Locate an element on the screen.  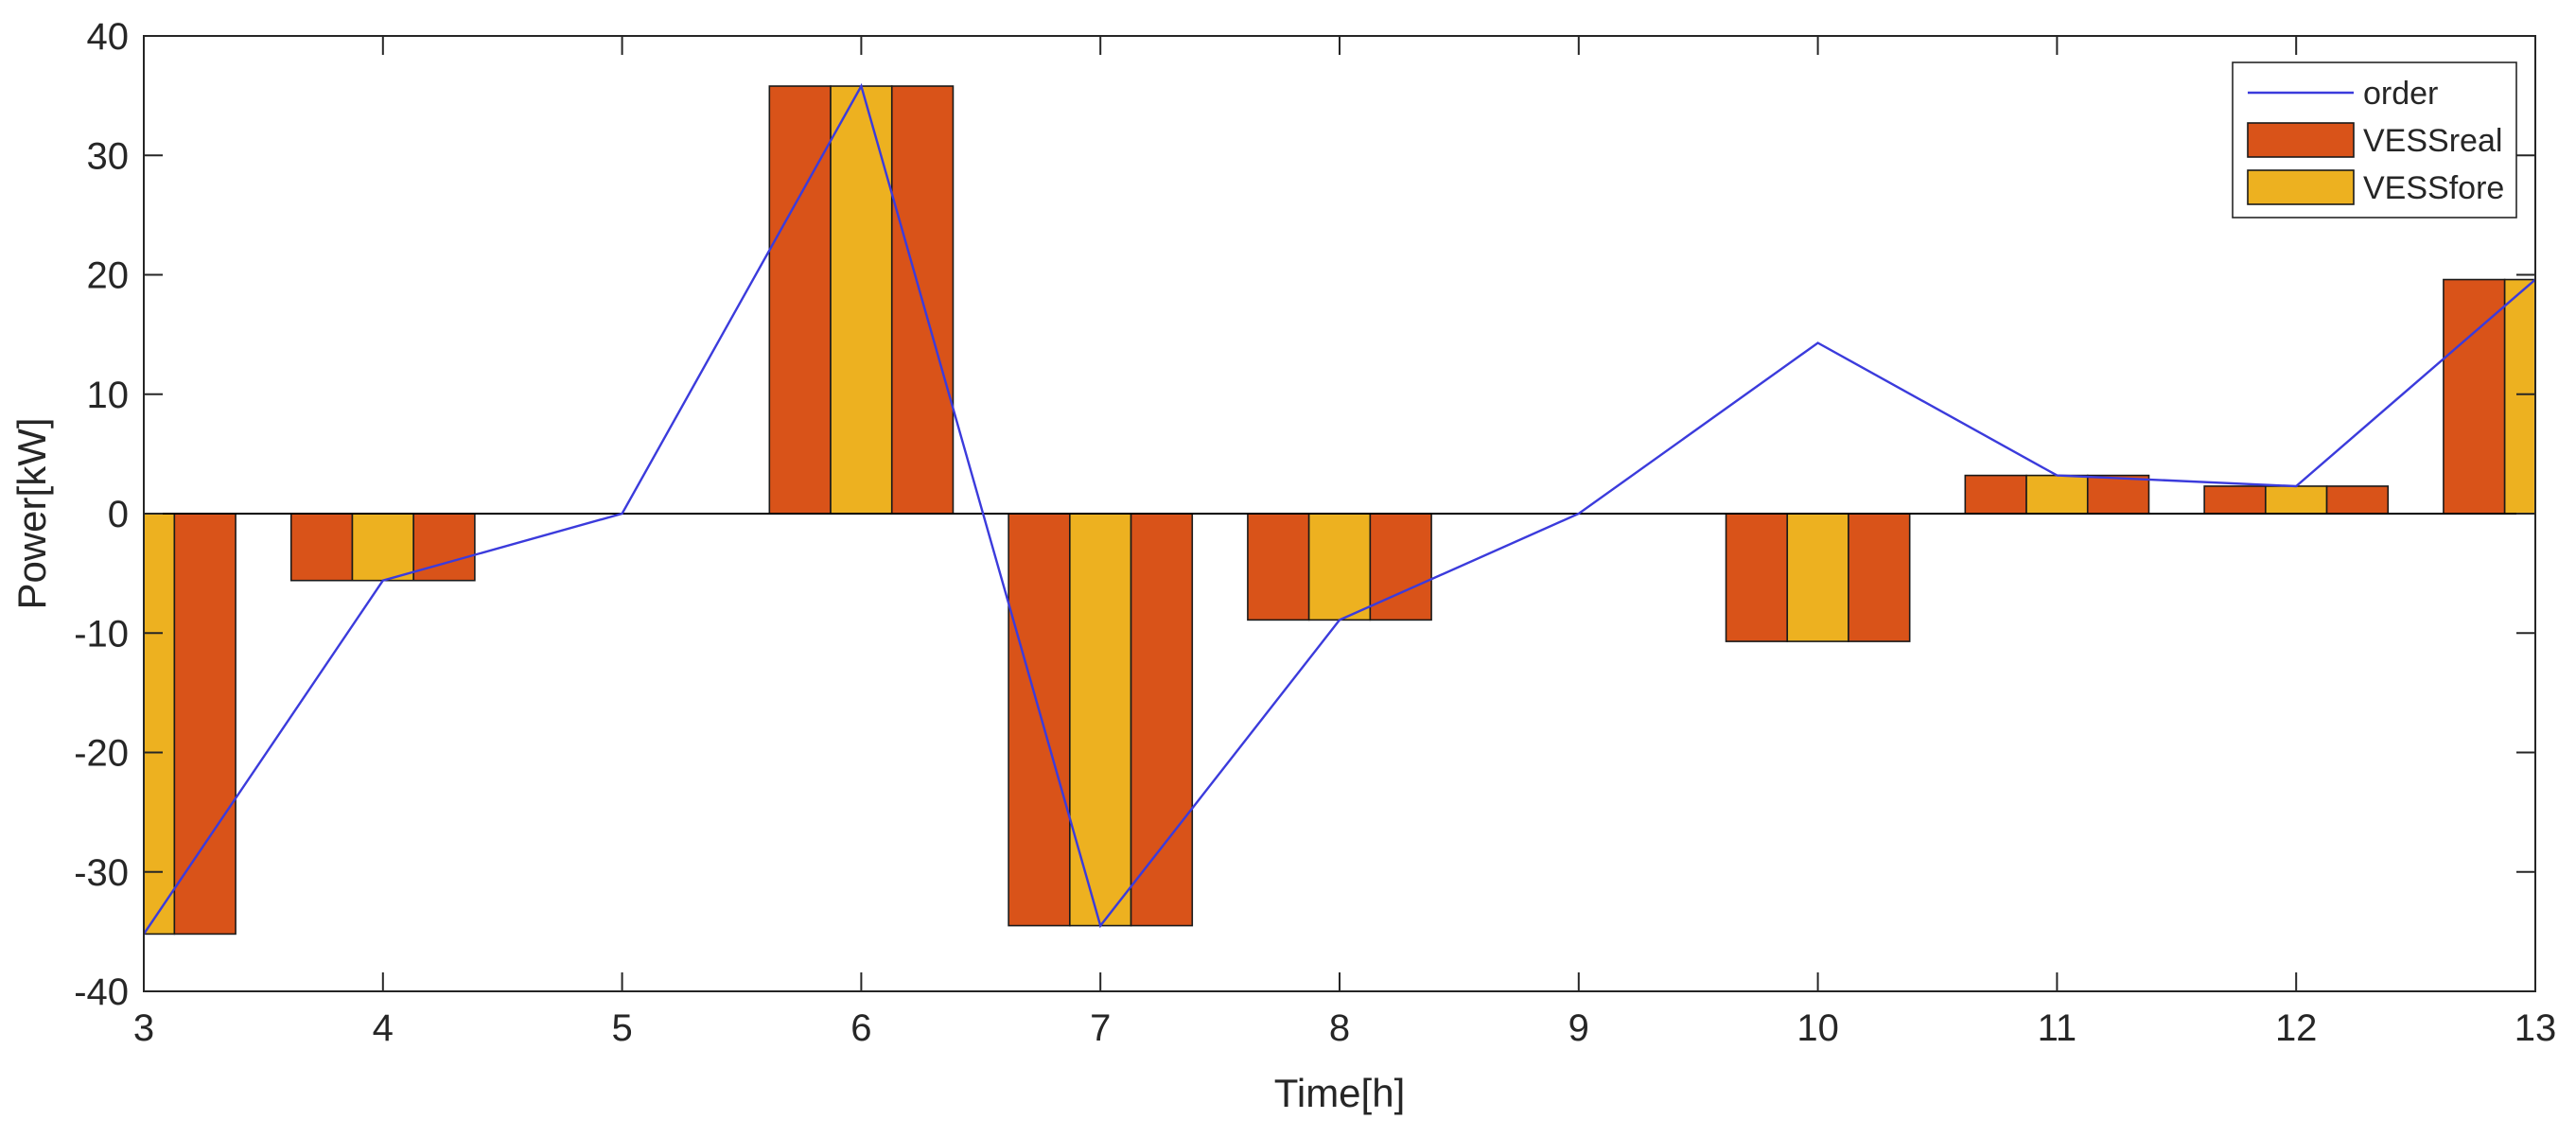
x-axis-title: Time[h] is located at coordinates (1339, 1093).